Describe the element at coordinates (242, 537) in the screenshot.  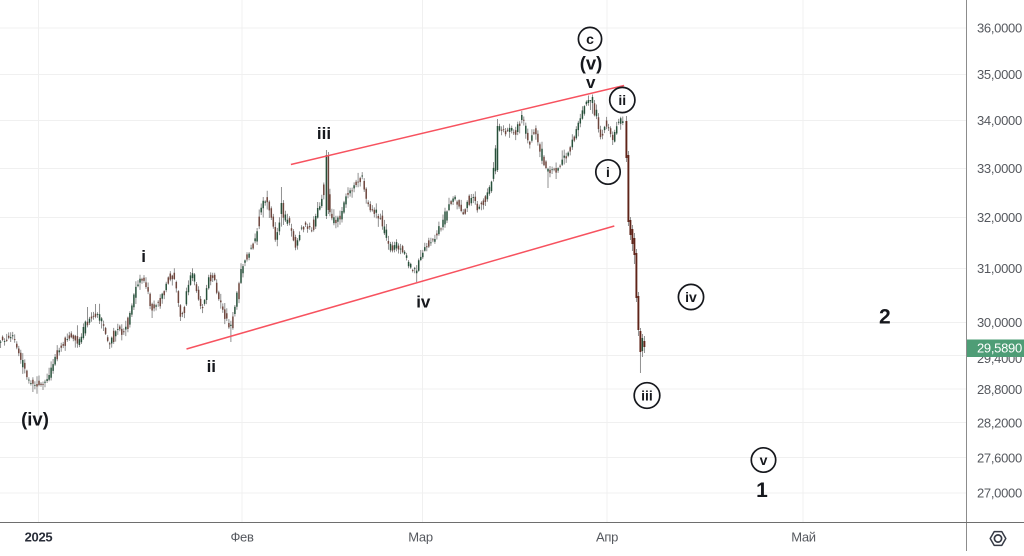
I see `svg-text: Фев` at that location.